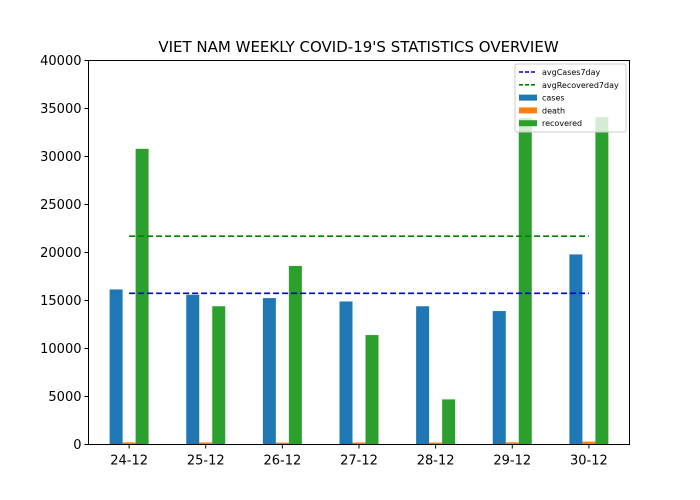 Image resolution: width=700 pixels, height=500 pixels. I want to click on legend-label-avgRecovered7day: avgRecovered7day, so click(580, 85).